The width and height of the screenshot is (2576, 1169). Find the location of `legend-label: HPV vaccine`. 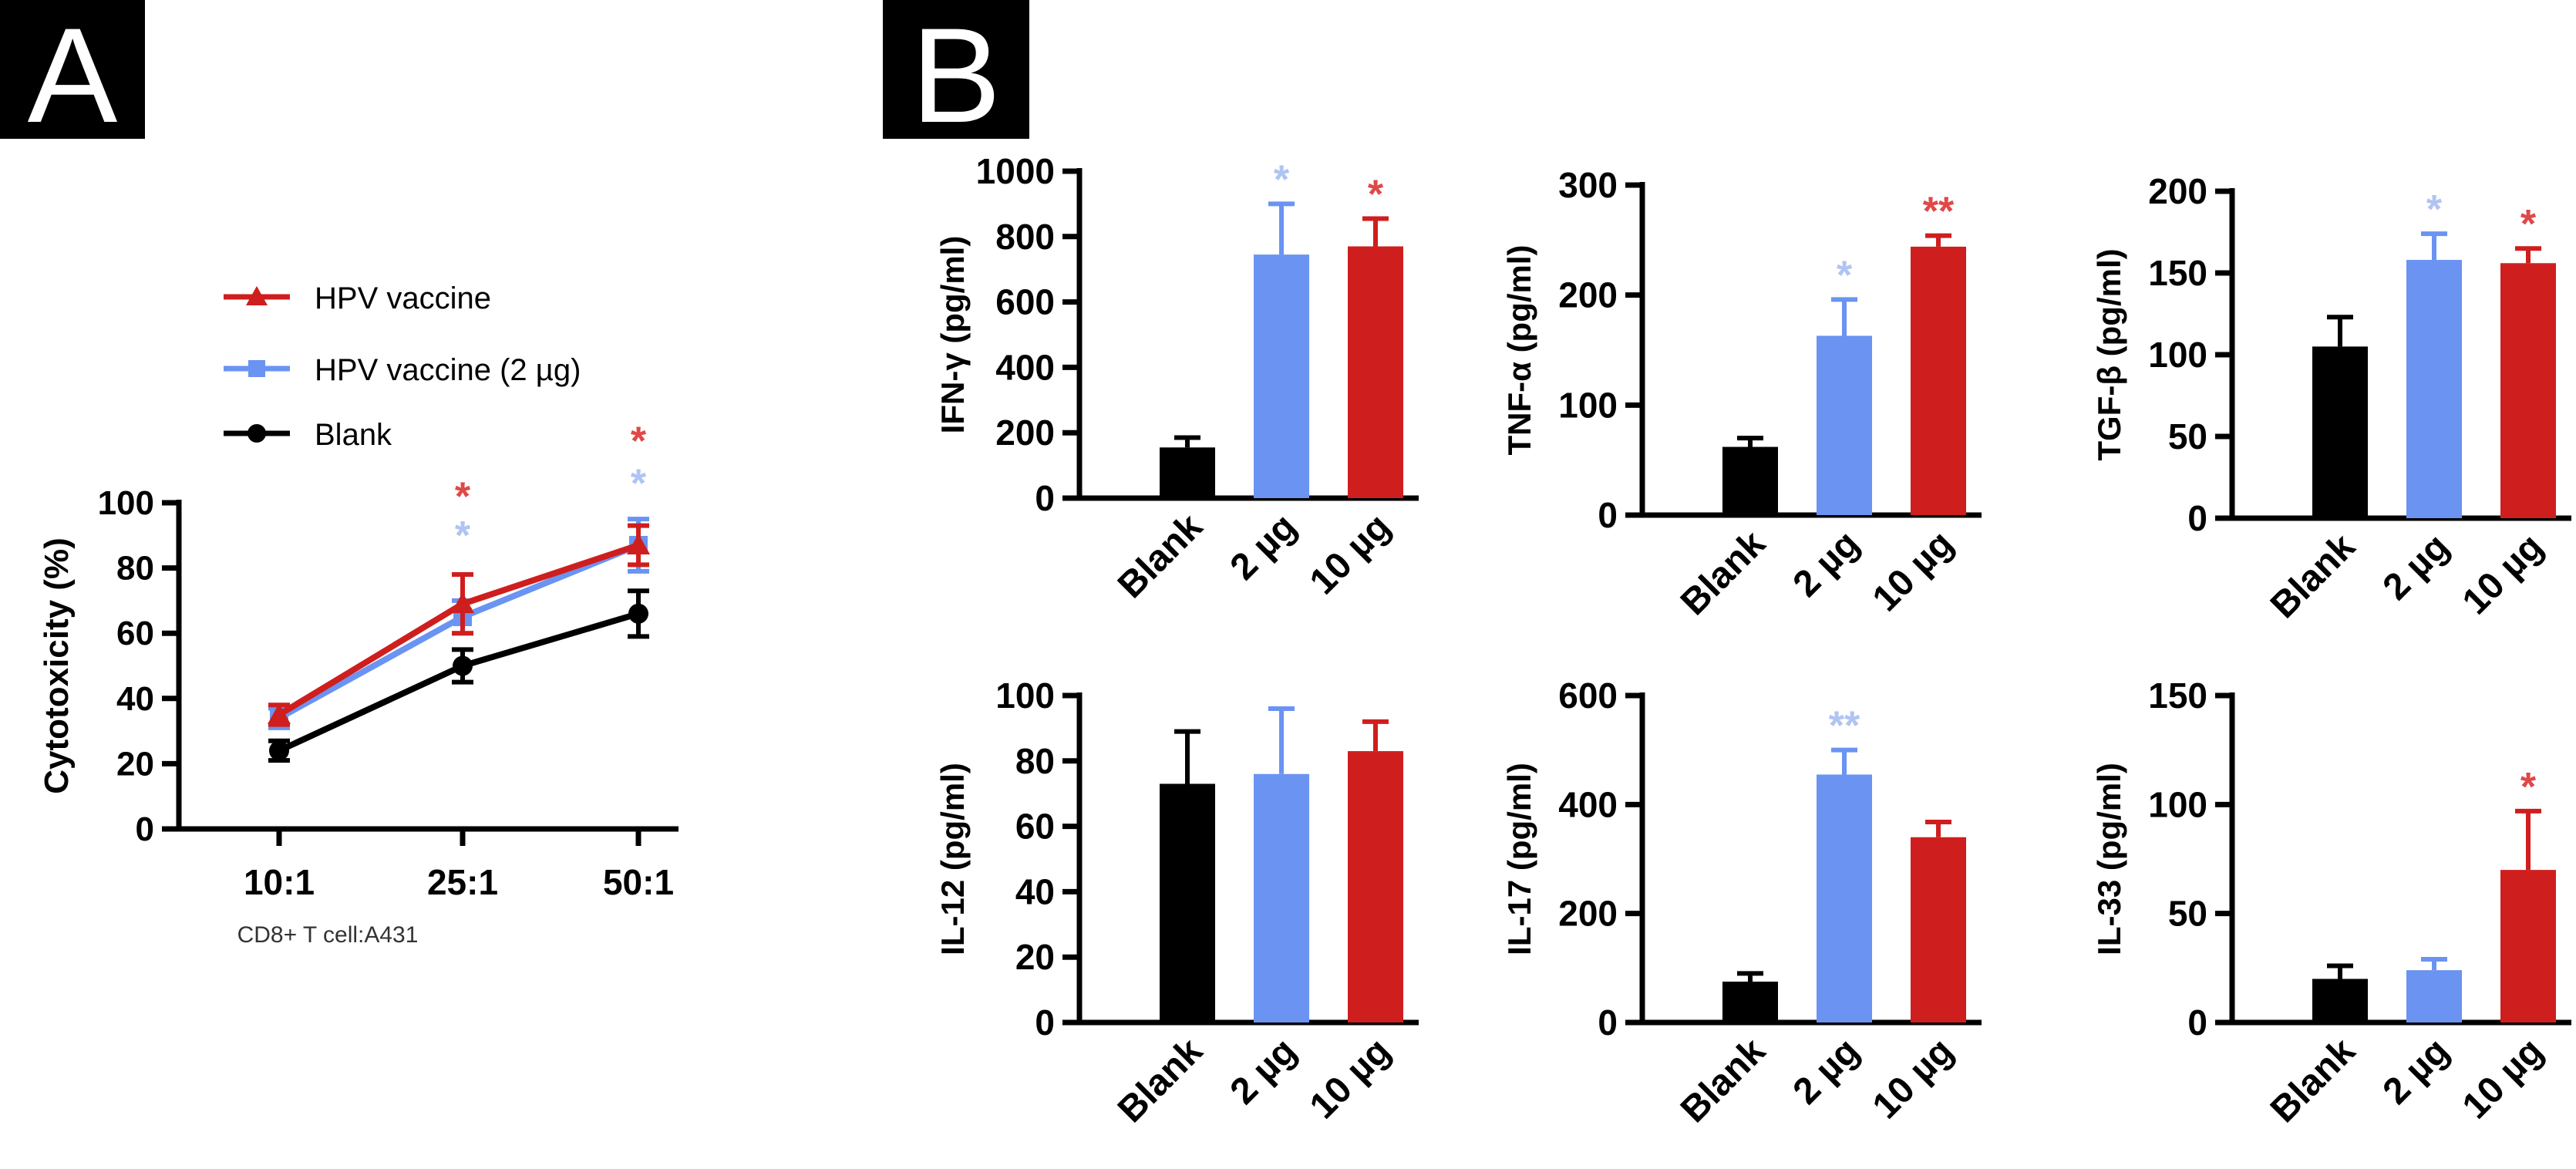

legend-label: HPV vaccine is located at coordinates (403, 298).